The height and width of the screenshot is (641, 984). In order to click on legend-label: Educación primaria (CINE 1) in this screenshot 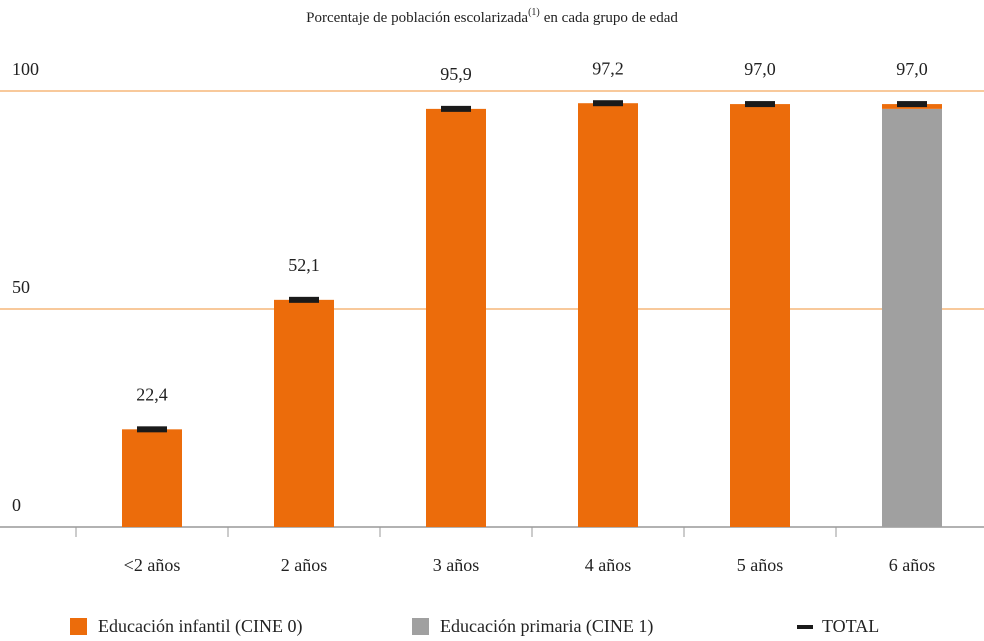, I will do `click(546, 626)`.